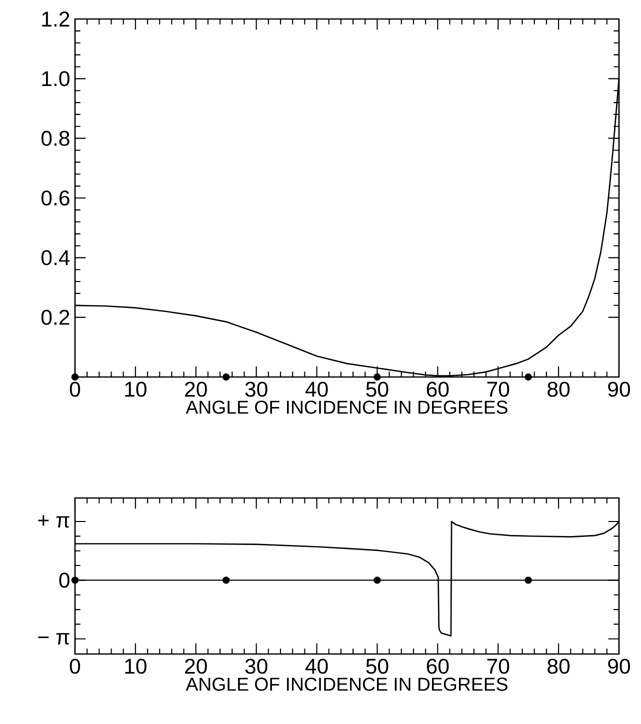 The width and height of the screenshot is (641, 724). Describe the element at coordinates (55, 258) in the screenshot. I see `y-tick-label: 0.4` at that location.